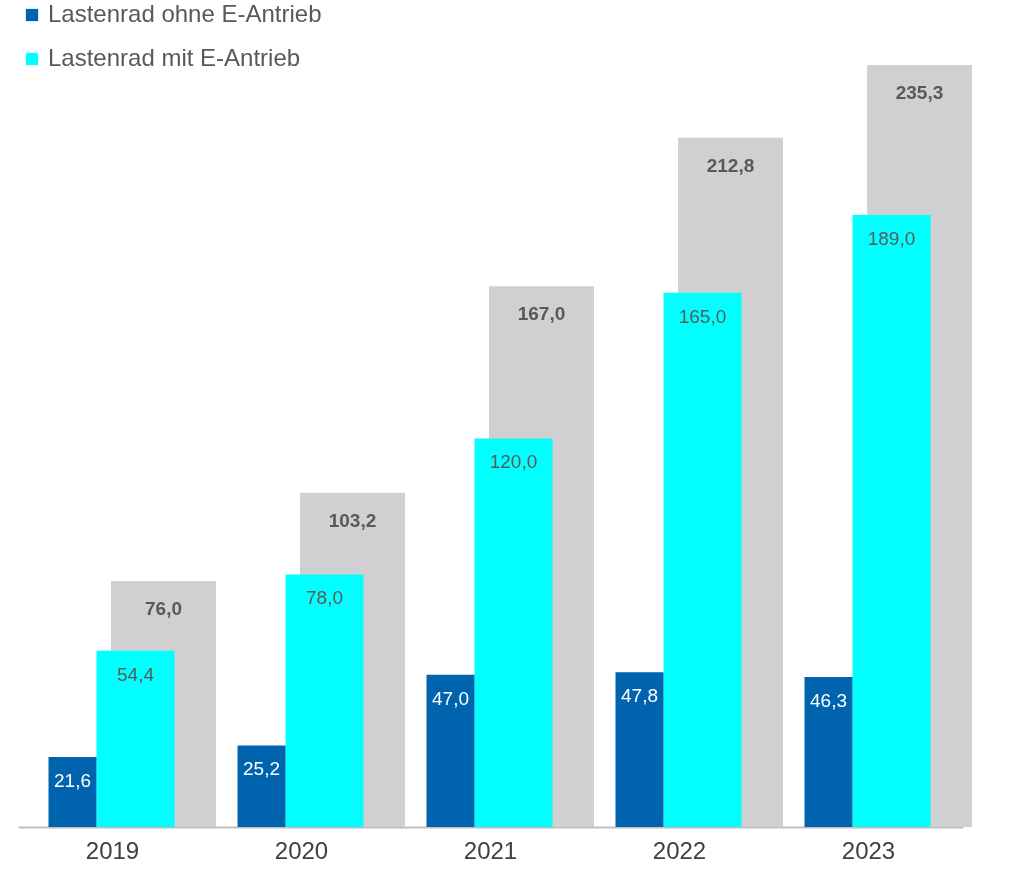 This screenshot has height=884, width=1010. What do you see at coordinates (490, 850) in the screenshot?
I see `x-tick-label: 2021` at bounding box center [490, 850].